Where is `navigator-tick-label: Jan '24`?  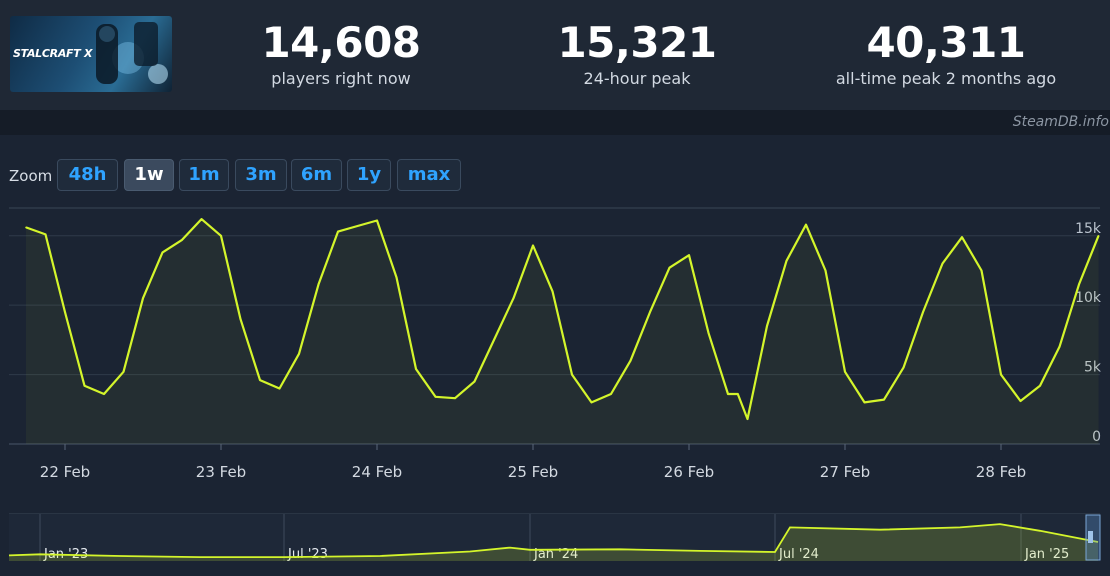 navigator-tick-label: Jan '24 is located at coordinates (555, 554).